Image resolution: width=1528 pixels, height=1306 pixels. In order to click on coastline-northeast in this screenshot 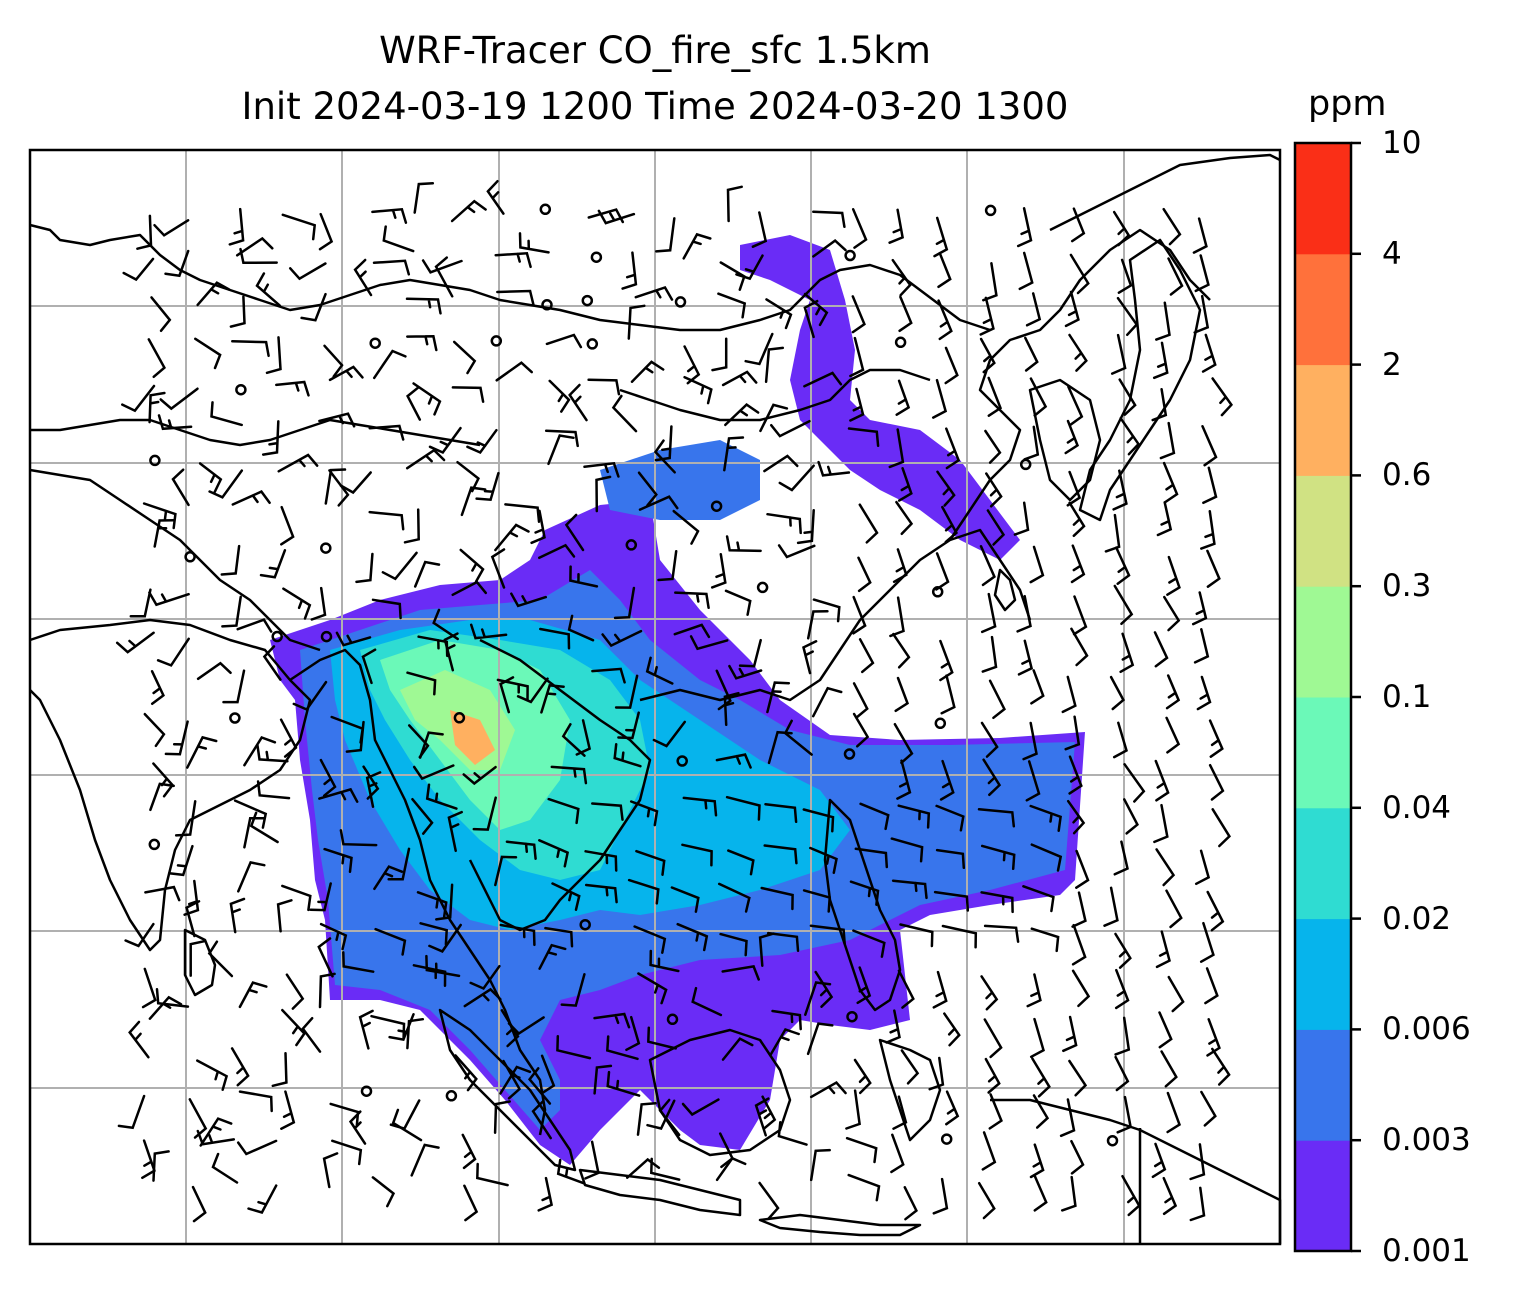, I will do `click(1165, 192)`.